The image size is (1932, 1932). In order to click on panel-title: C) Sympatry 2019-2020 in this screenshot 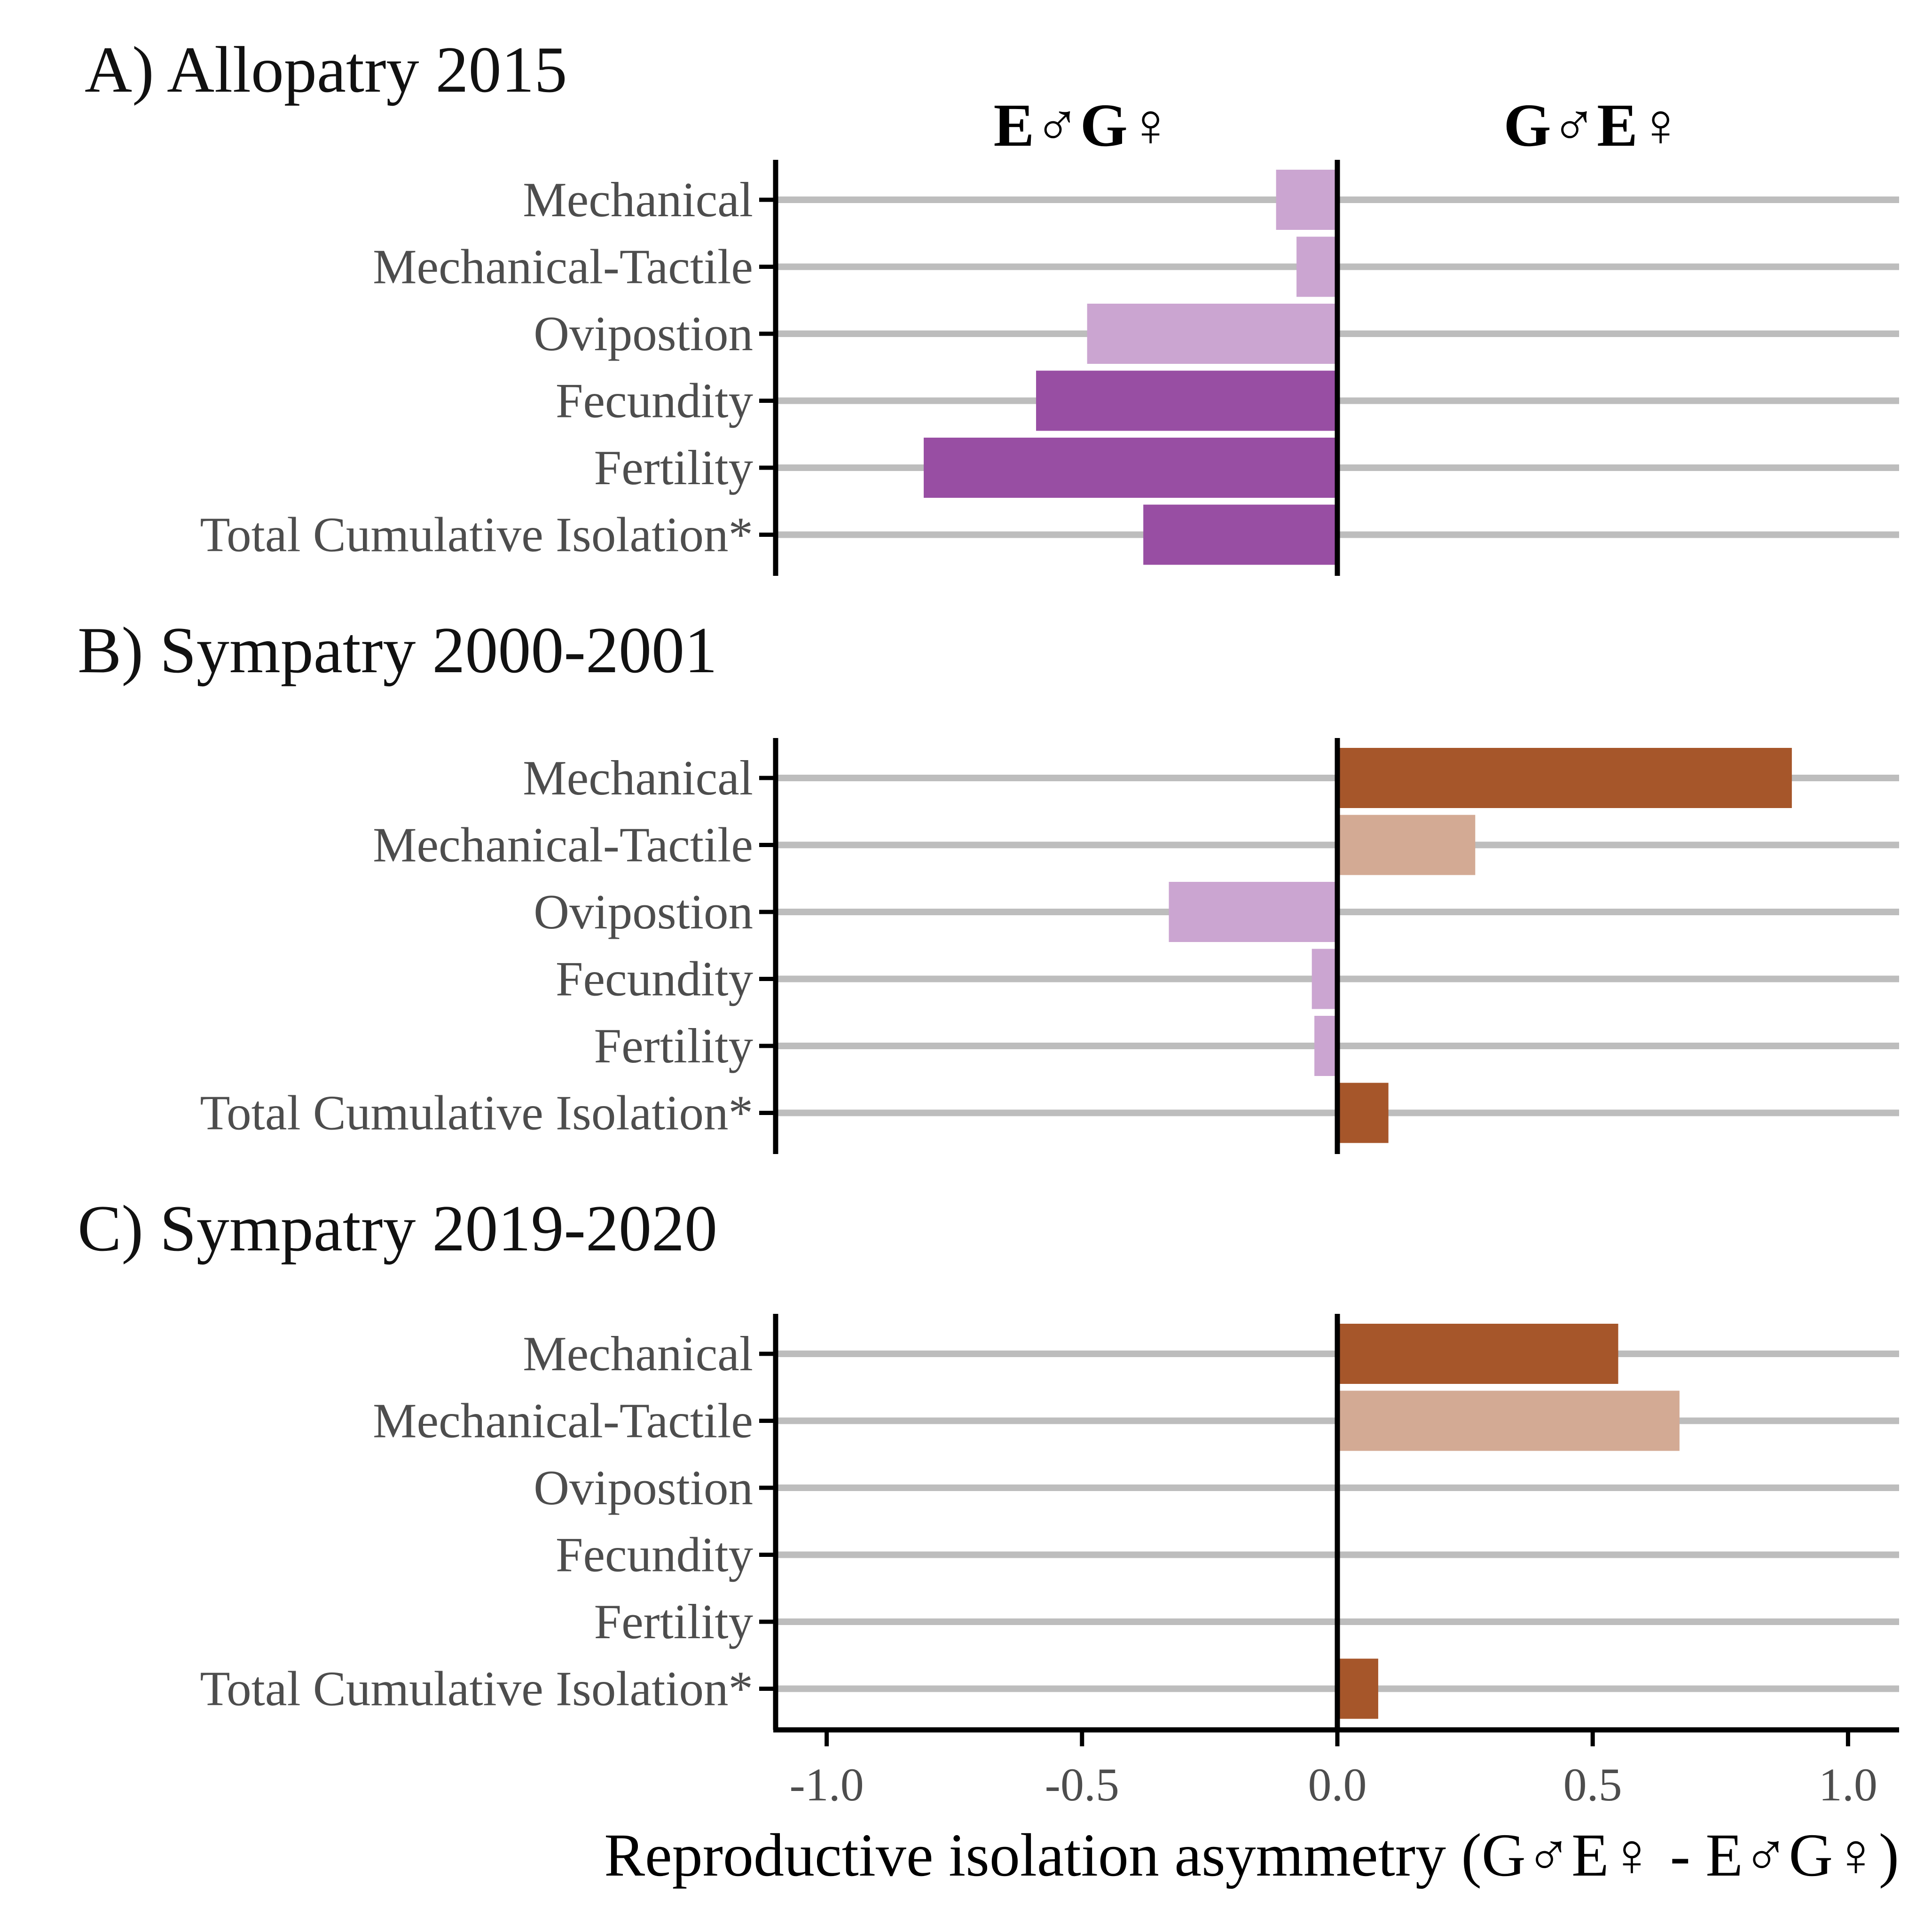, I will do `click(398, 1229)`.